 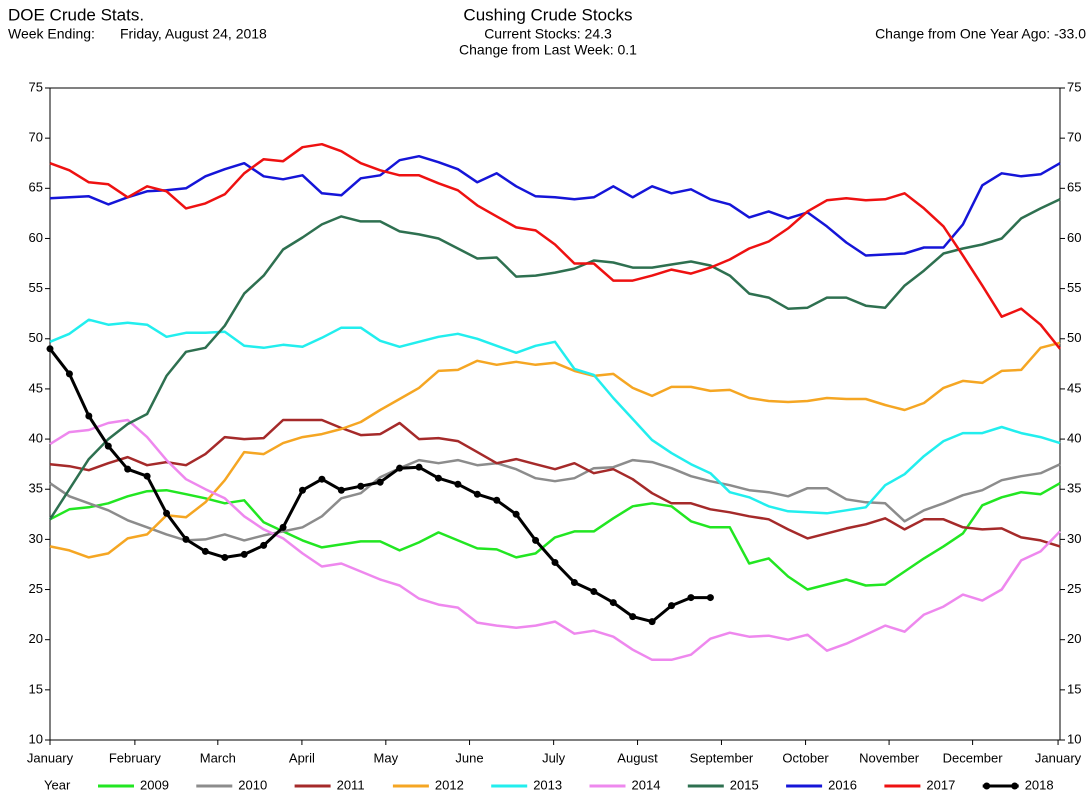 What do you see at coordinates (36, 588) in the screenshot?
I see `y-tick-label: 25` at bounding box center [36, 588].